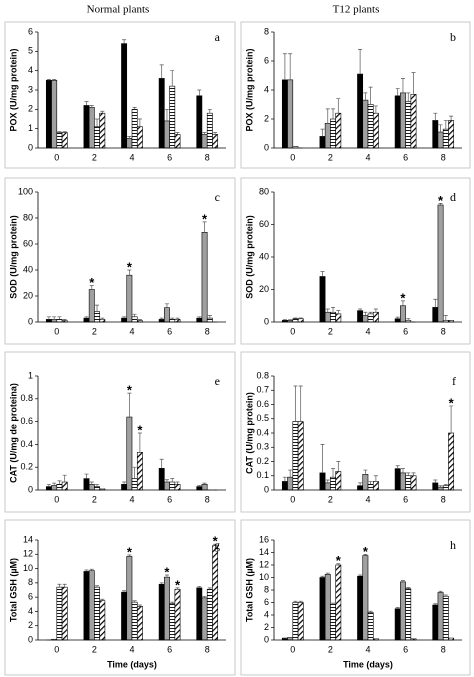  I want to click on y-axis-label: Total GSH (µM), so click(13, 590).